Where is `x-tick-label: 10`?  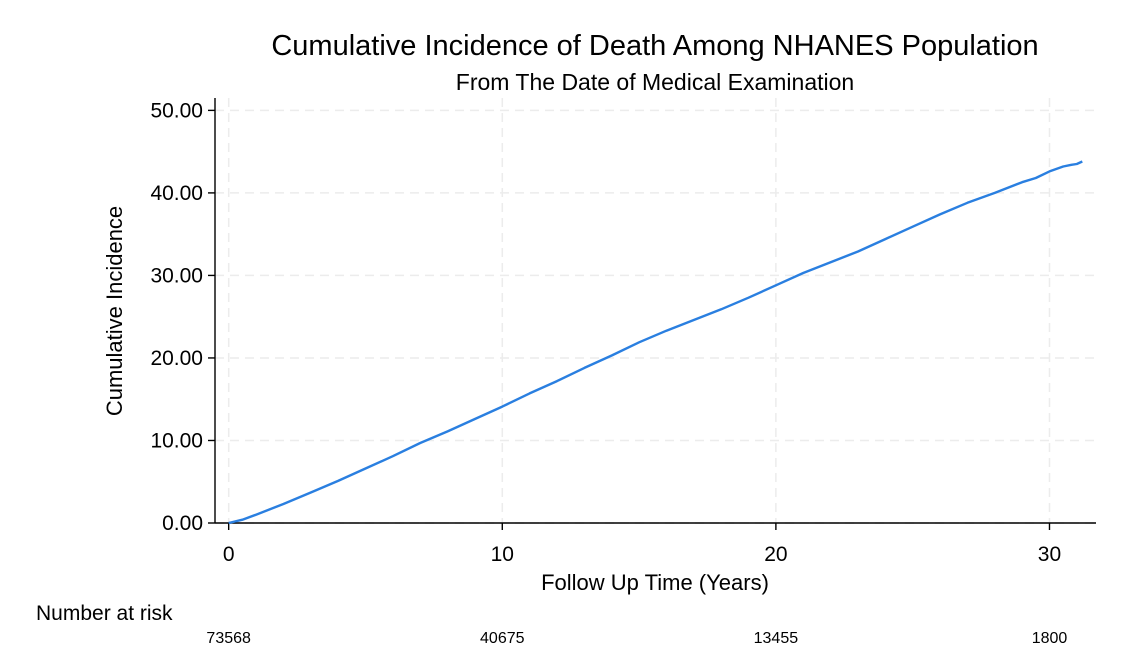
x-tick-label: 10 is located at coordinates (502, 554).